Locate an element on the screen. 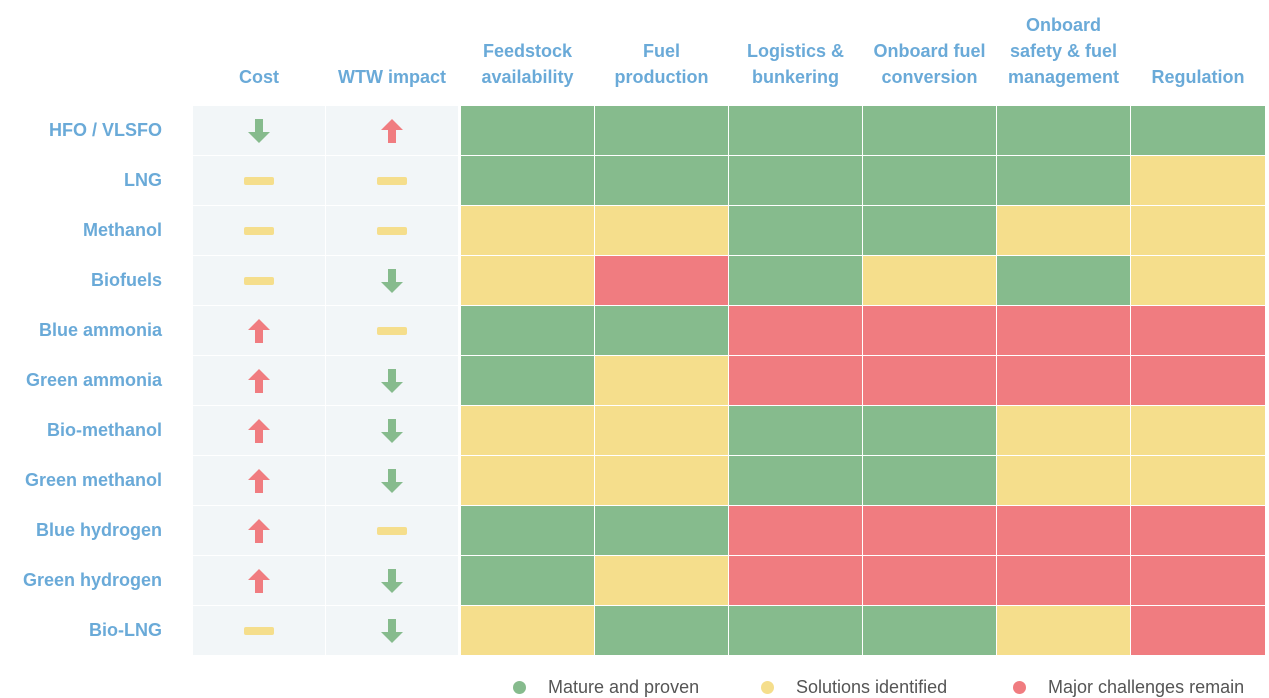  column-header: Regulation is located at coordinates (1198, 77).